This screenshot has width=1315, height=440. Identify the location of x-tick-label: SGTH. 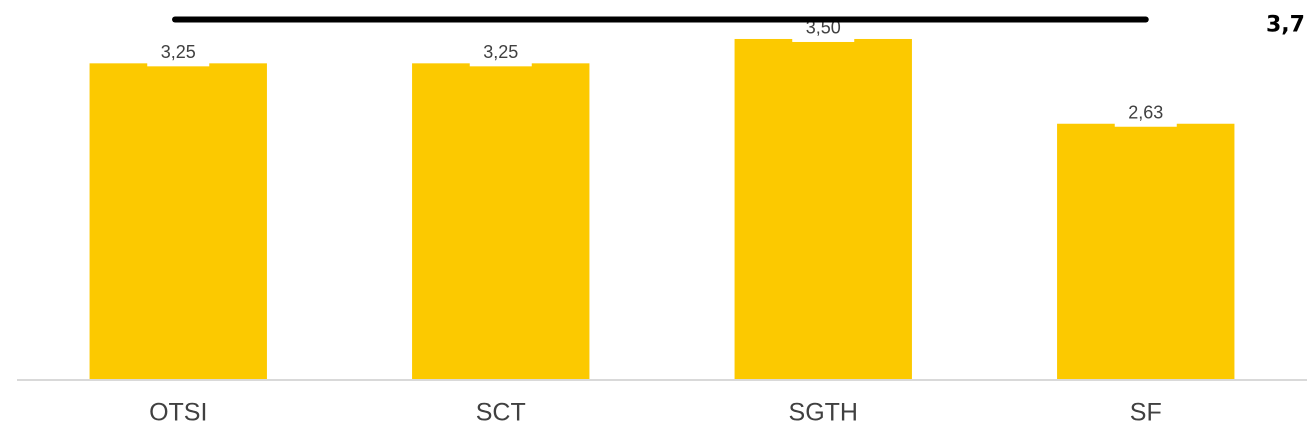
(823, 413).